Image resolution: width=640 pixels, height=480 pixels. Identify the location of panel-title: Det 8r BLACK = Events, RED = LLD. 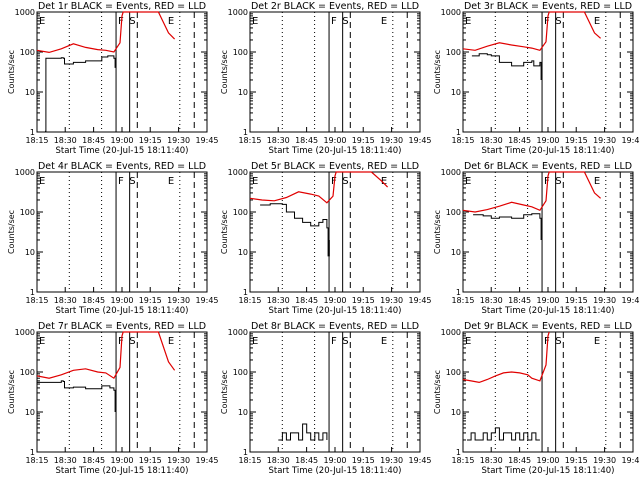
(335, 326).